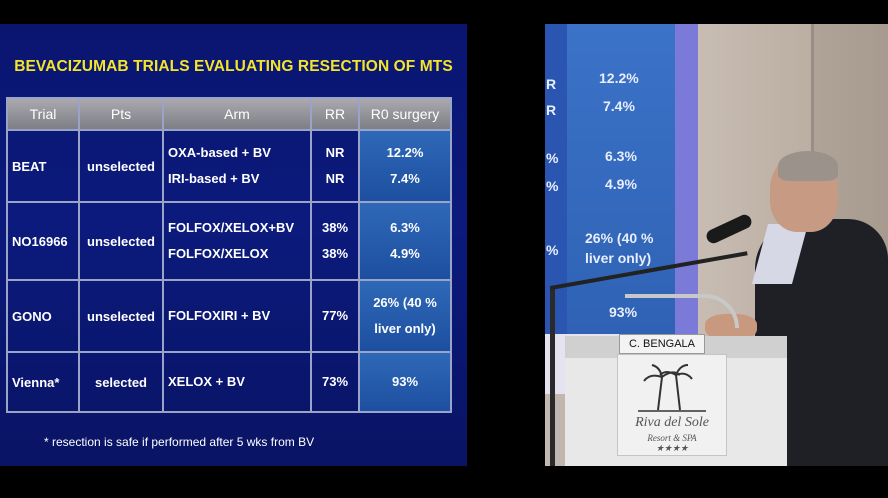  I want to click on arm-line: FOLFOX/XELOX, so click(218, 253).